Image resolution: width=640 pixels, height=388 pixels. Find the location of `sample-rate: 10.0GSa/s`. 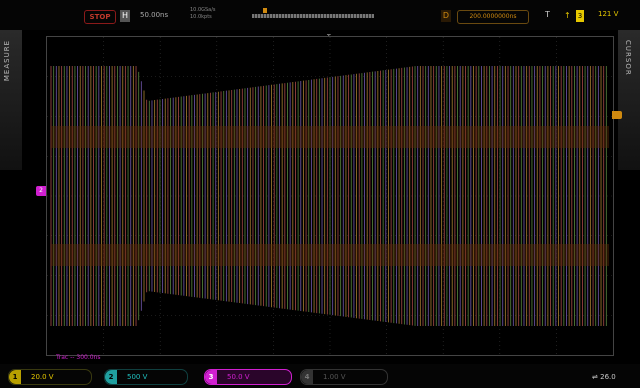

sample-rate: 10.0GSa/s is located at coordinates (203, 10).